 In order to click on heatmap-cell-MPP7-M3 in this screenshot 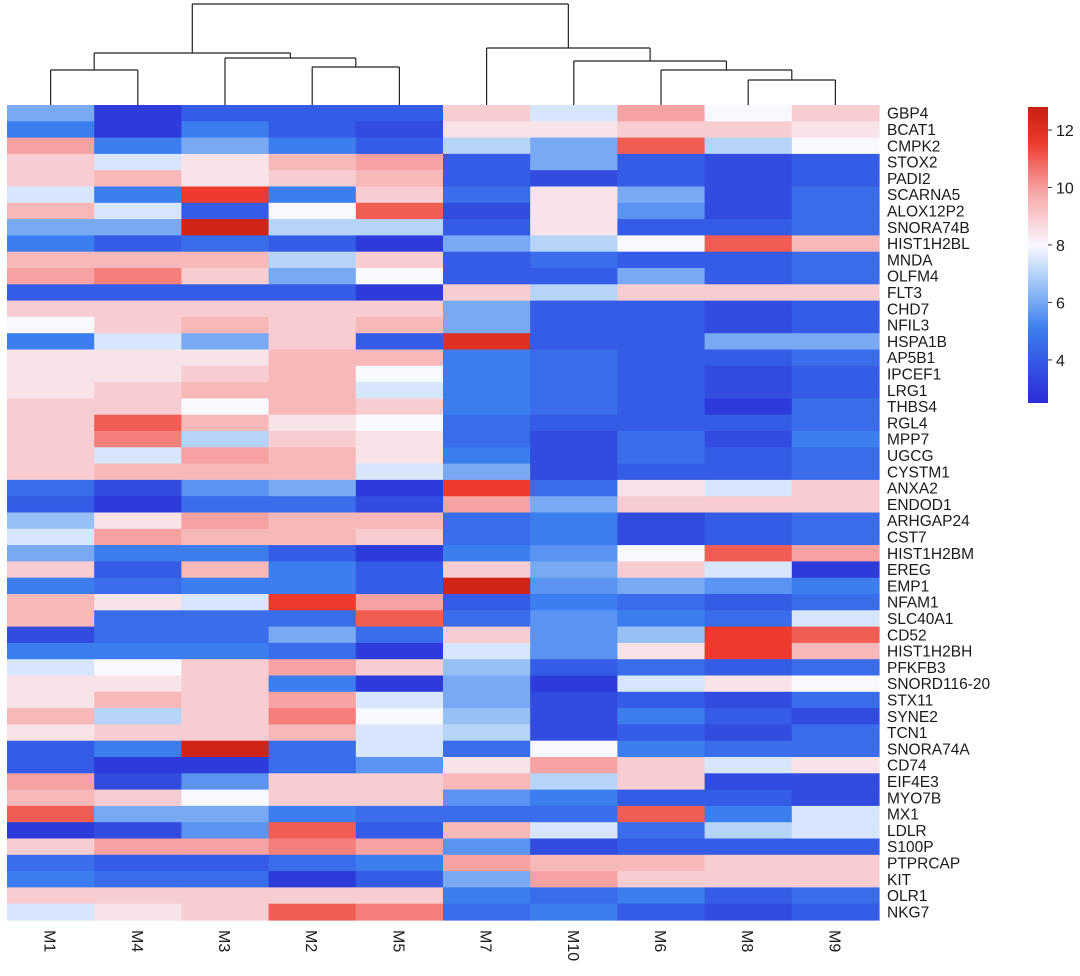, I will do `click(225, 439)`.